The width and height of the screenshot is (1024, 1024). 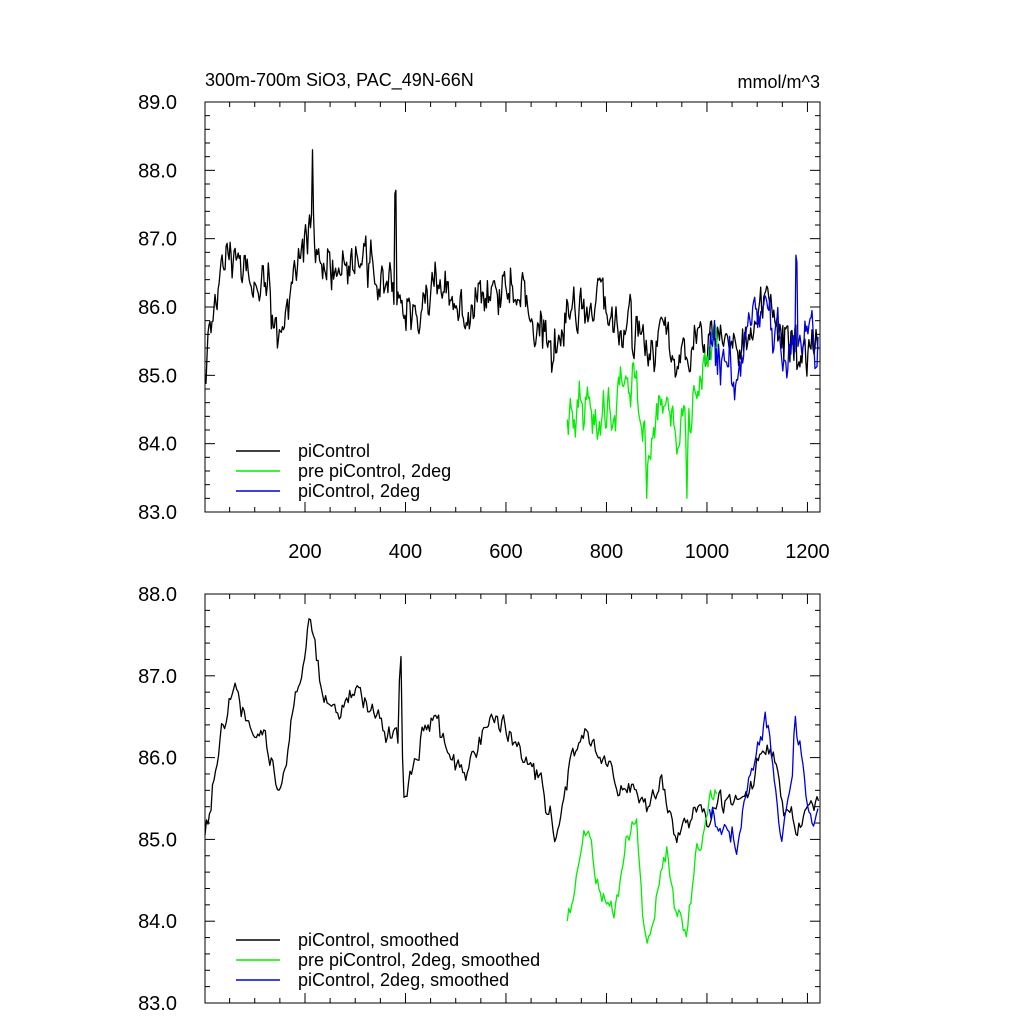 What do you see at coordinates (807, 552) in the screenshot?
I see `x-tick-label: 1200` at bounding box center [807, 552].